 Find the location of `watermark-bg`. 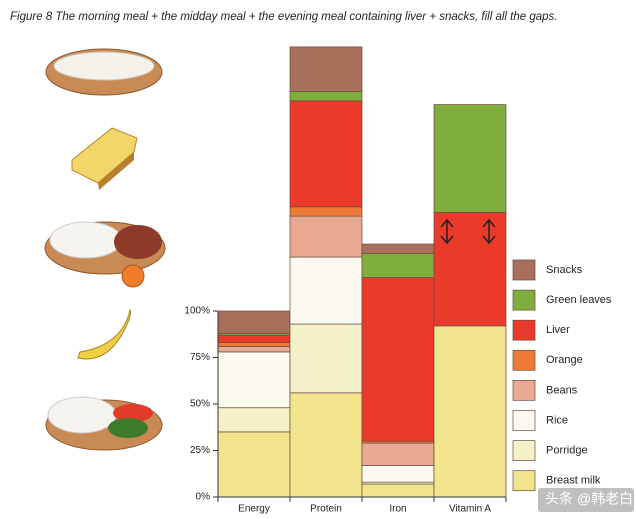

watermark-bg is located at coordinates (586, 500).